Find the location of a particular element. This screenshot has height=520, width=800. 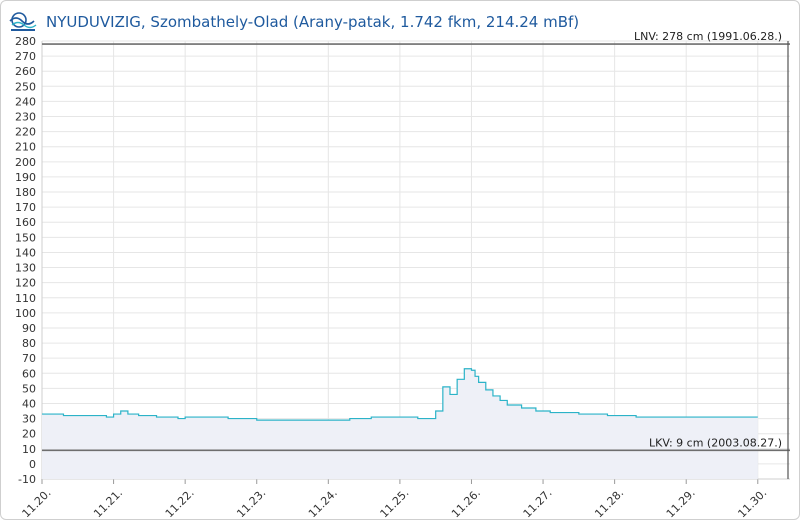

reference-line-label: LKV: 9 cm (2003.08.27.) is located at coordinates (715, 442).